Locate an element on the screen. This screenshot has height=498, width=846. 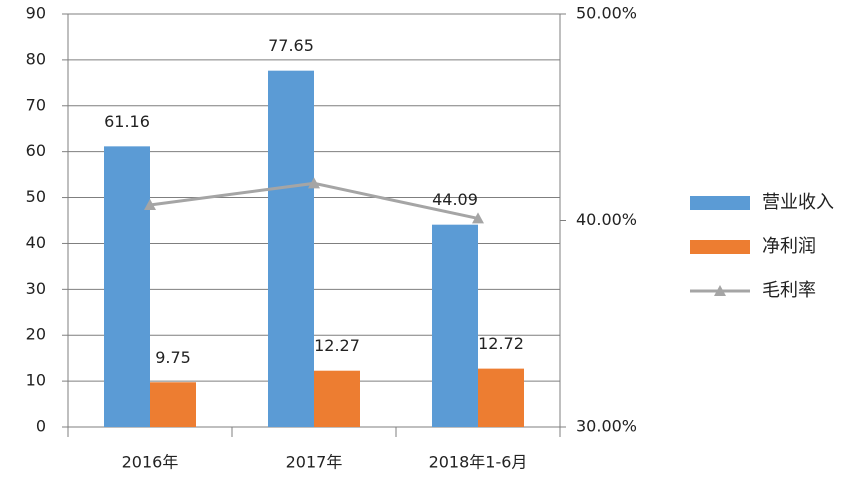
y-tick-label: 60 is located at coordinates (36, 150).